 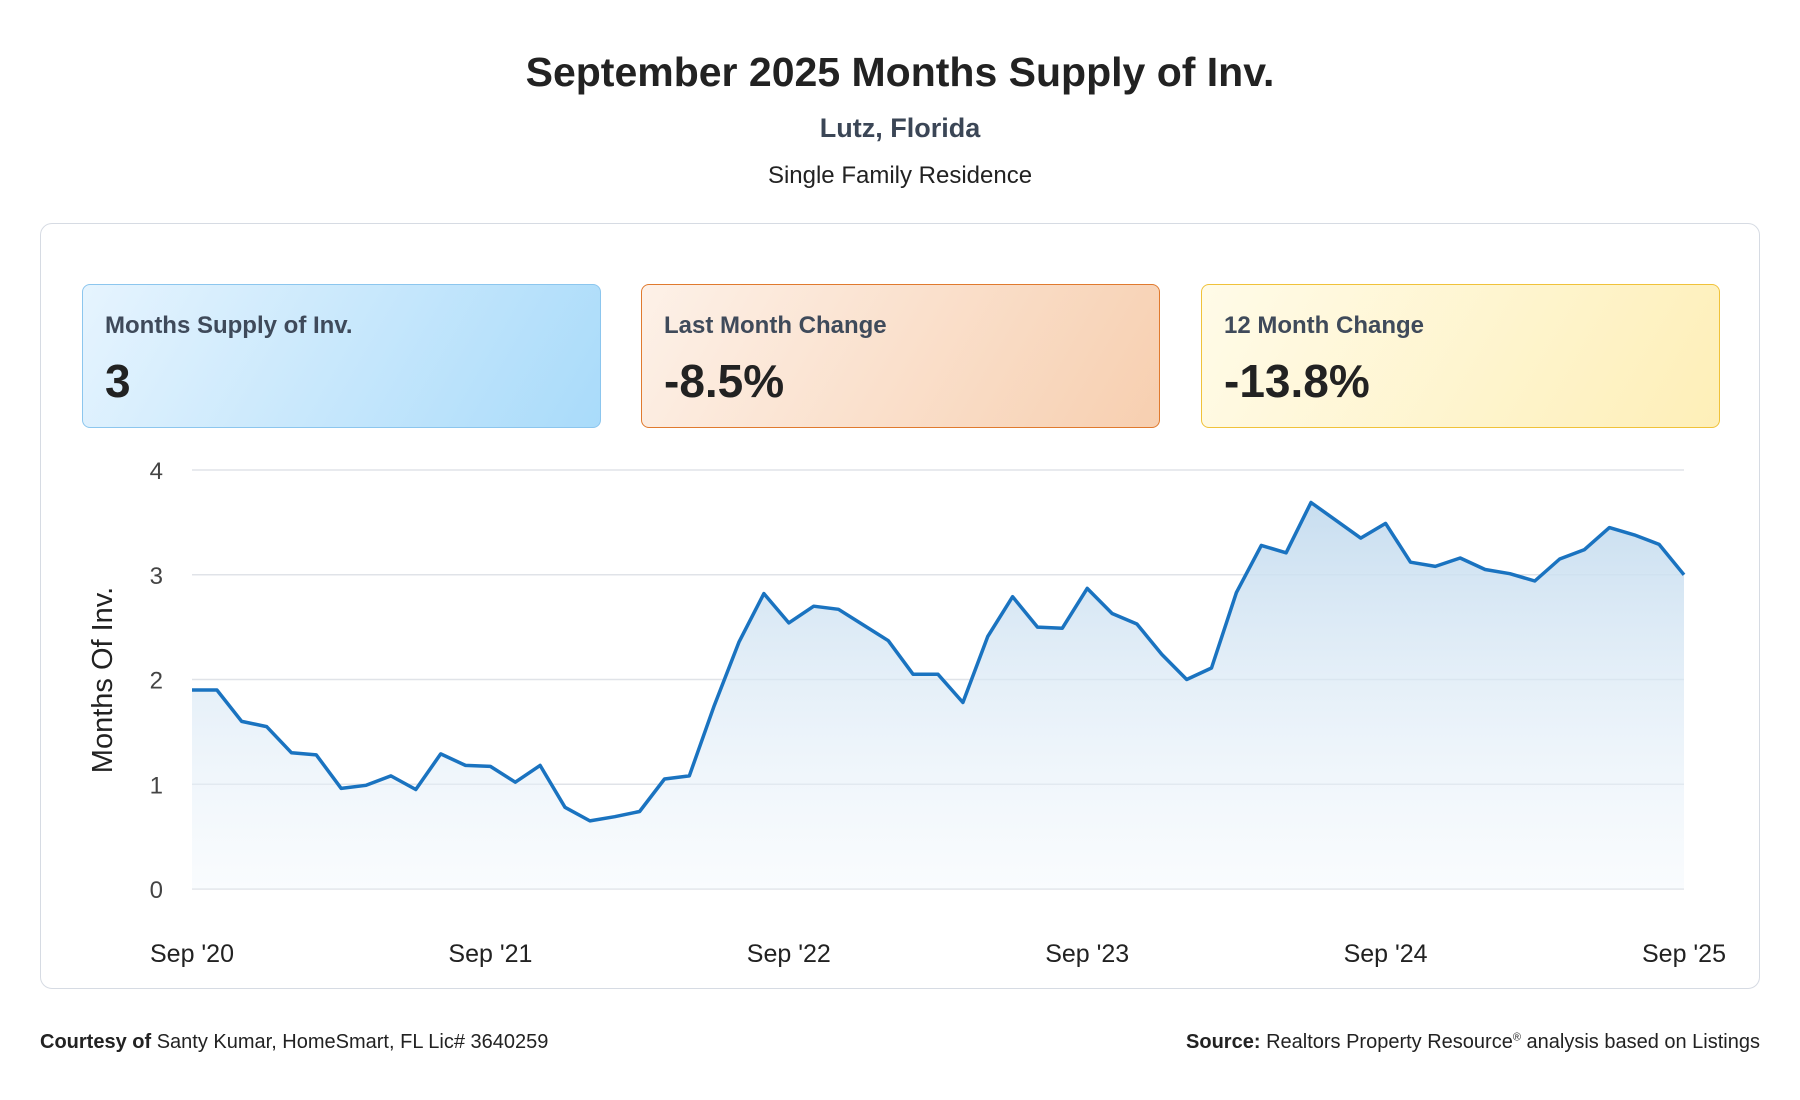 What do you see at coordinates (1460, 356) in the screenshot?
I see `twelve-month-change-card: 12 Month Change -13.8%` at bounding box center [1460, 356].